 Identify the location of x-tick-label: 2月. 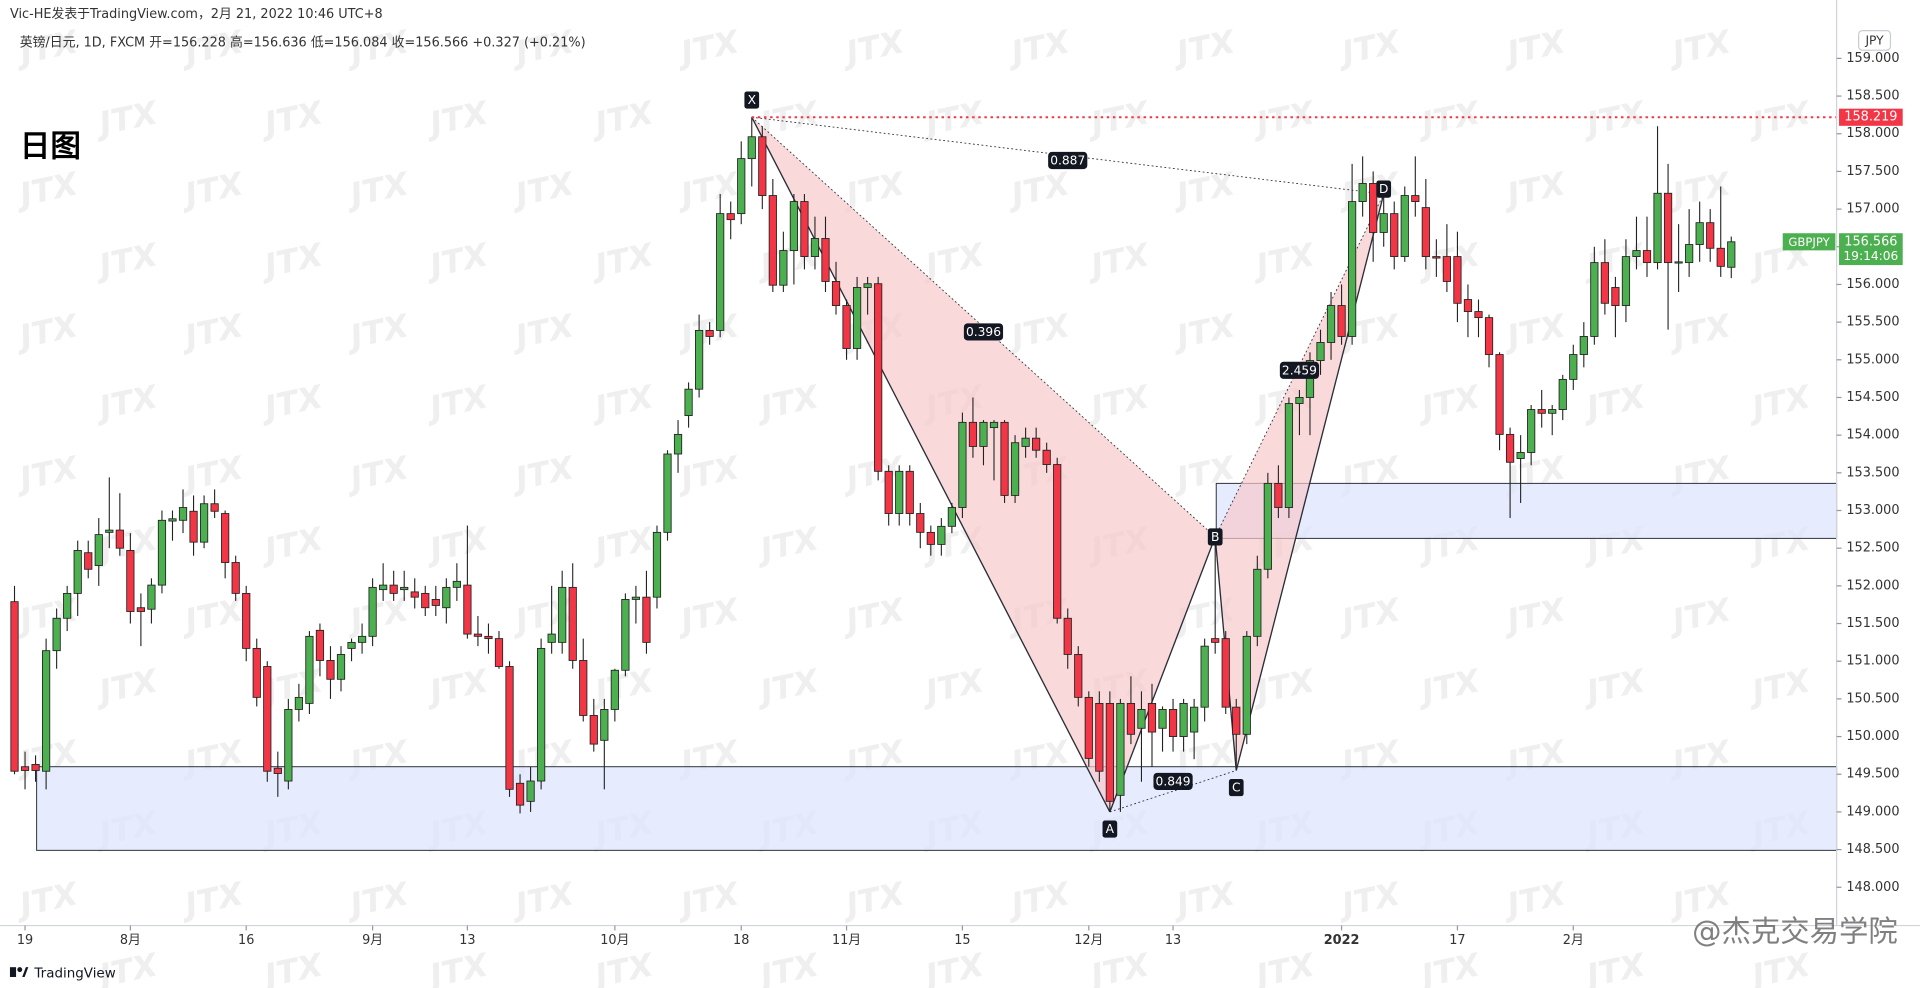
(1573, 940).